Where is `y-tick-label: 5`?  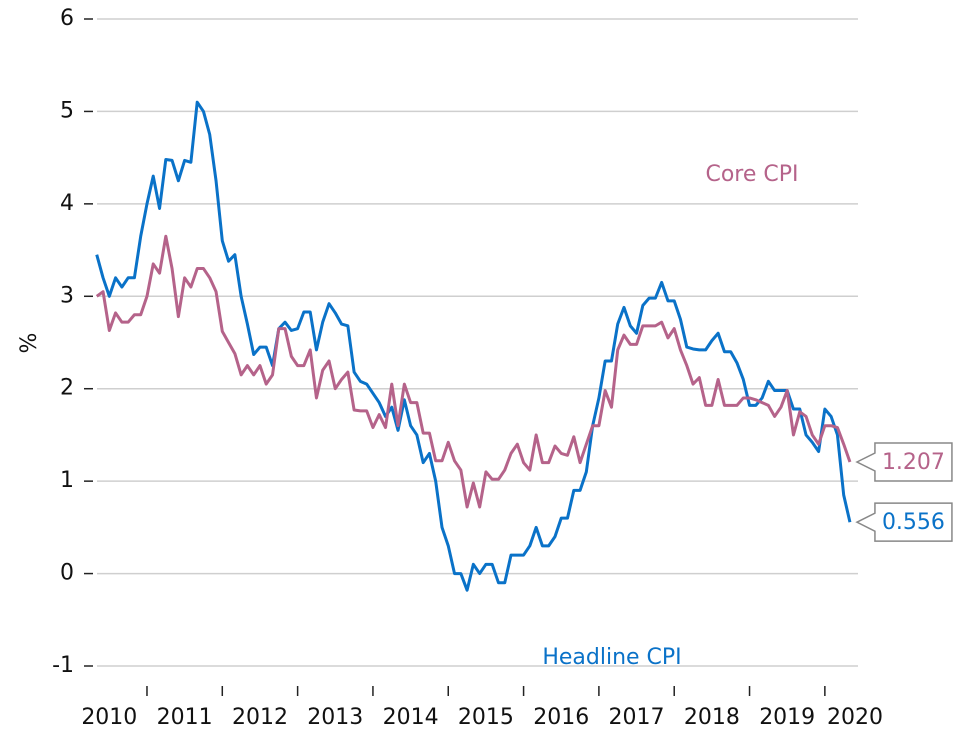
y-tick-label: 5 is located at coordinates (67, 110).